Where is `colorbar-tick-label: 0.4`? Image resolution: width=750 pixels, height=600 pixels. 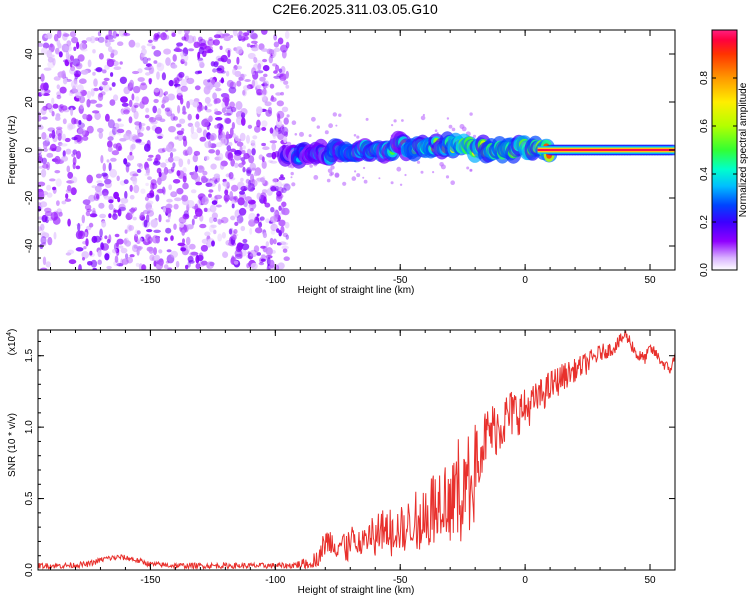 colorbar-tick-label: 0.4 is located at coordinates (704, 174).